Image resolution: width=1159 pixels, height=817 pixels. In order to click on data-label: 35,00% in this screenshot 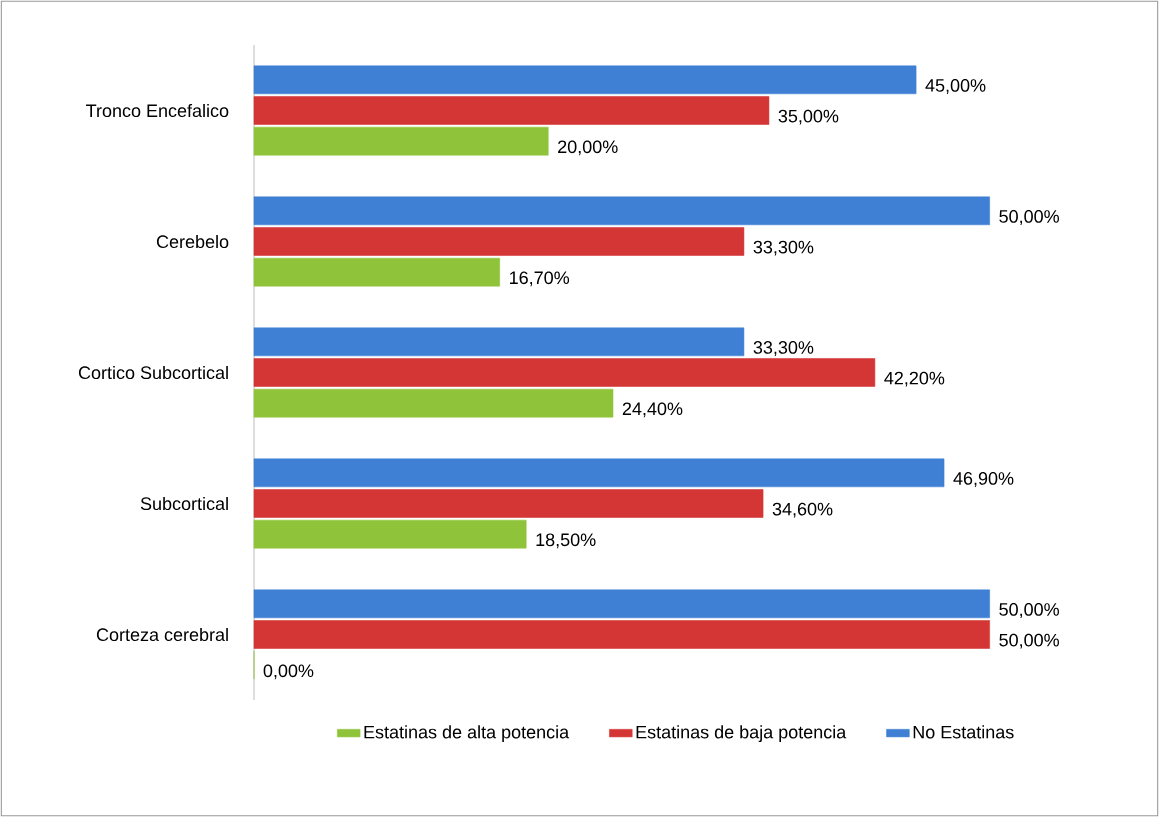, I will do `click(808, 117)`.